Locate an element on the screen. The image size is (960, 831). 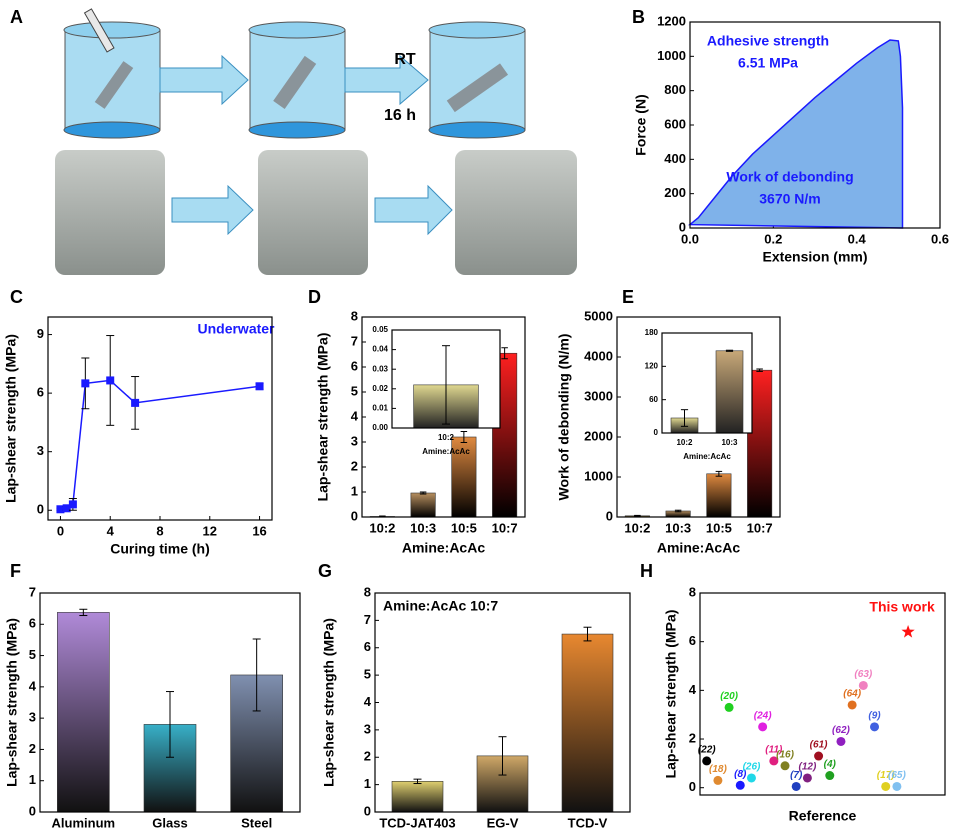
y-tick-label: 1000 is located at coordinates (671, 55).